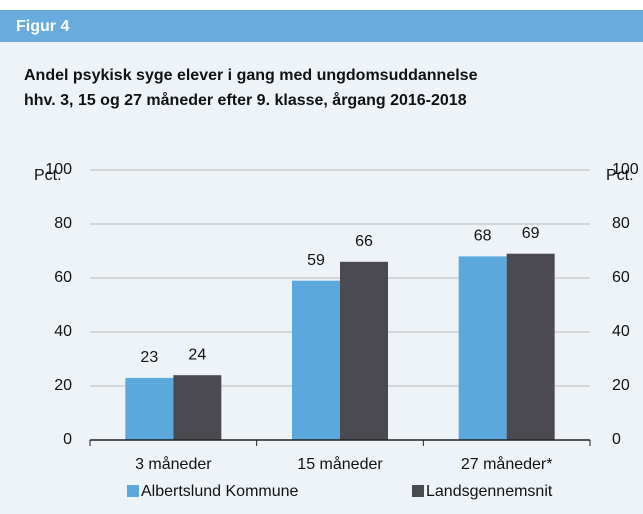 This screenshot has height=514, width=643. I want to click on data-label: 68, so click(483, 236).